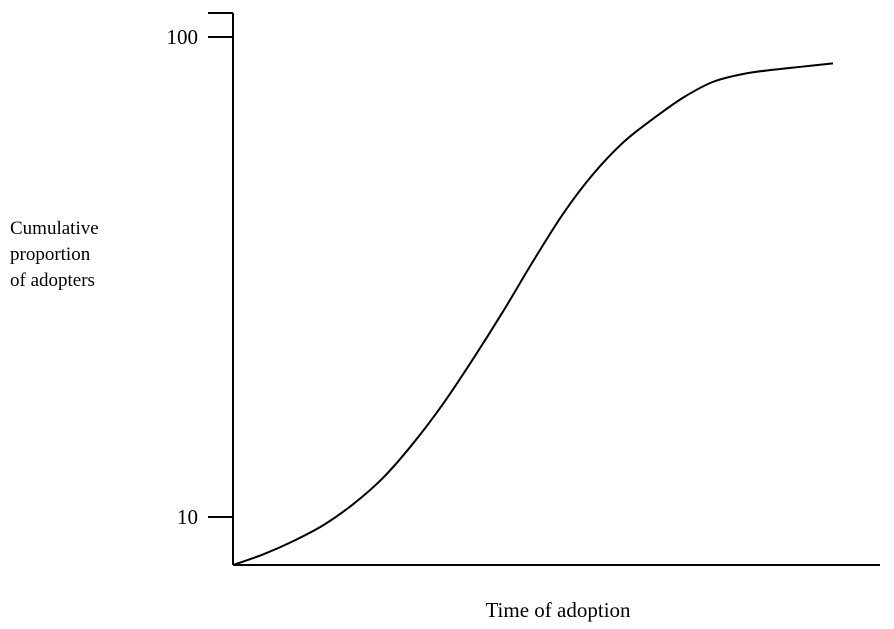 The image size is (894, 629). What do you see at coordinates (52, 280) in the screenshot?
I see `y-axis-label-line-3: of adopters` at bounding box center [52, 280].